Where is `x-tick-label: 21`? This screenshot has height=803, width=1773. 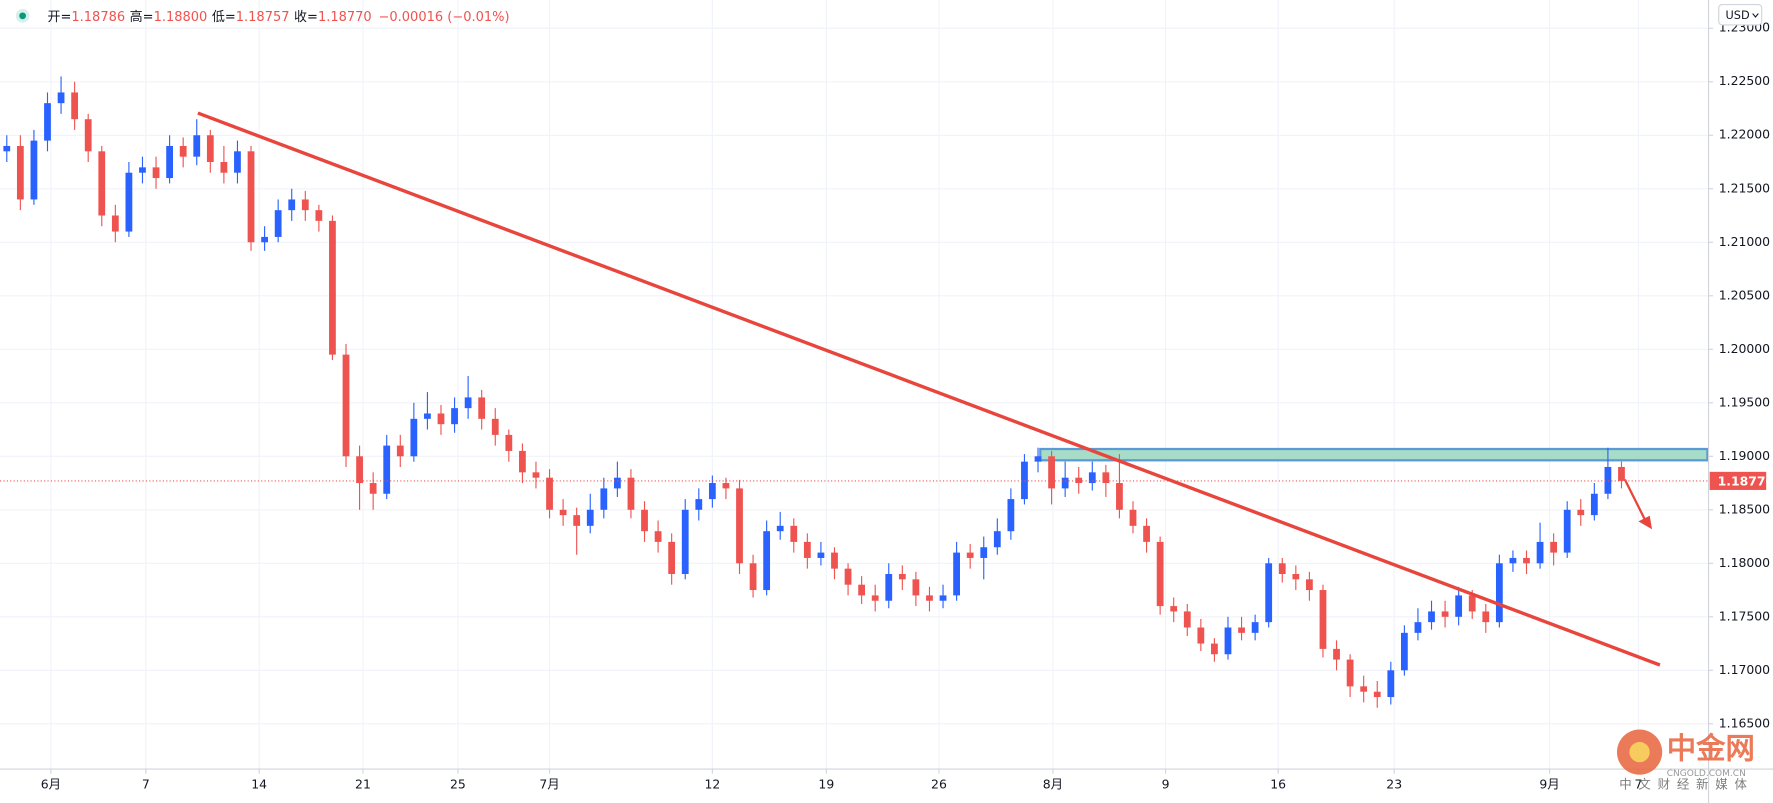
x-tick-label: 21 is located at coordinates (363, 783).